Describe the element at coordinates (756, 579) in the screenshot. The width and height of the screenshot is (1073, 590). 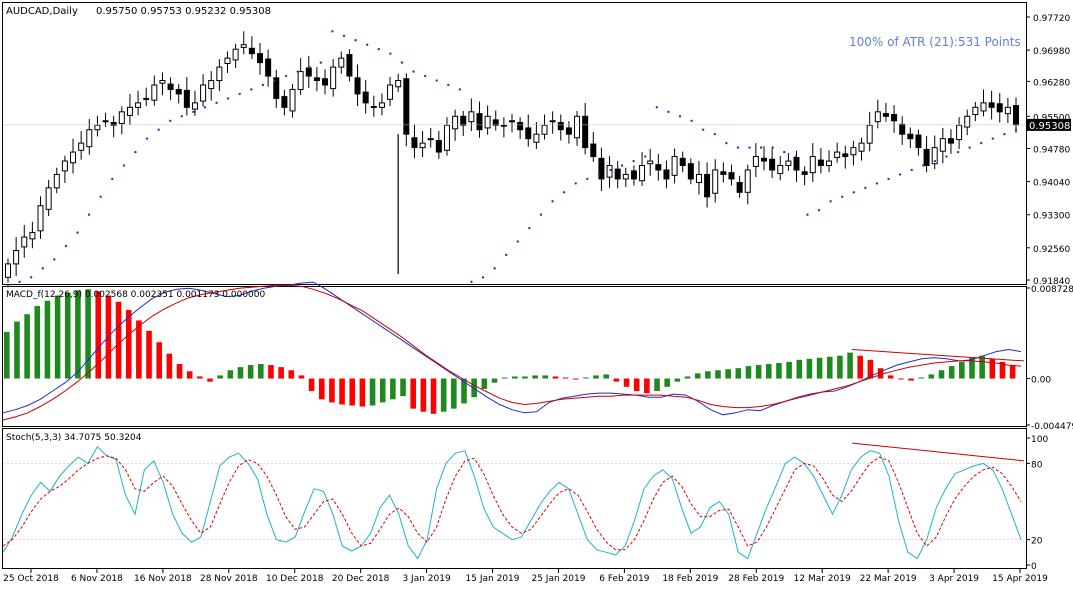
I see `x-axis-label: 28 Feb 2019` at that location.